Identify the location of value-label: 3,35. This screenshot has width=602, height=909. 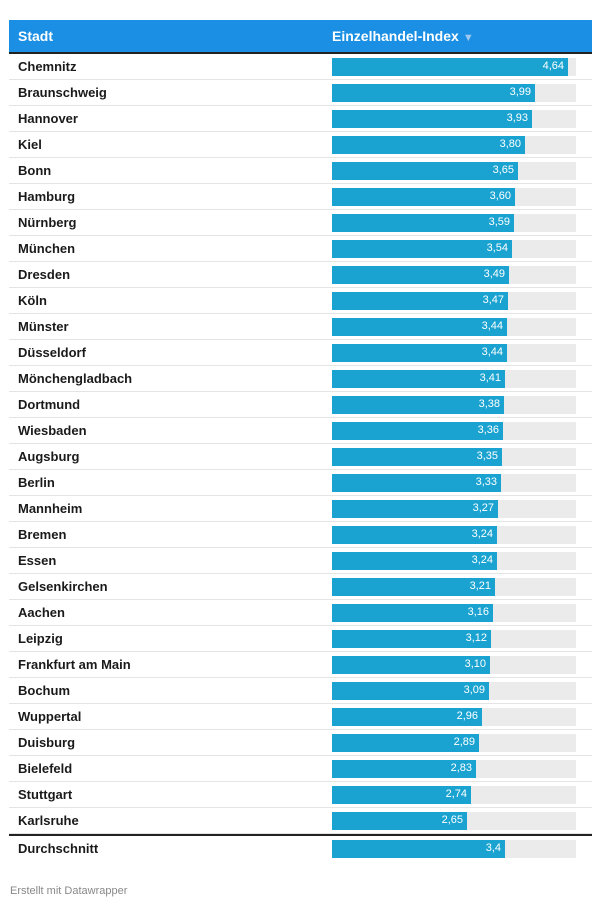
(487, 456).